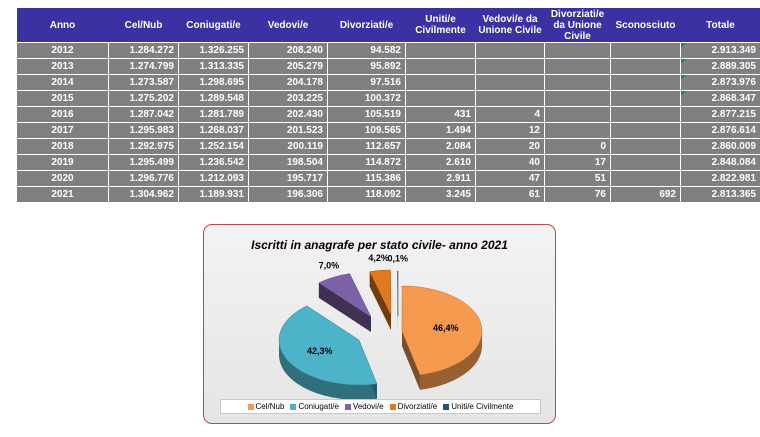 This screenshot has width=760, height=437. What do you see at coordinates (213, 82) in the screenshot?
I see `table-cell: 1.298.695` at bounding box center [213, 82].